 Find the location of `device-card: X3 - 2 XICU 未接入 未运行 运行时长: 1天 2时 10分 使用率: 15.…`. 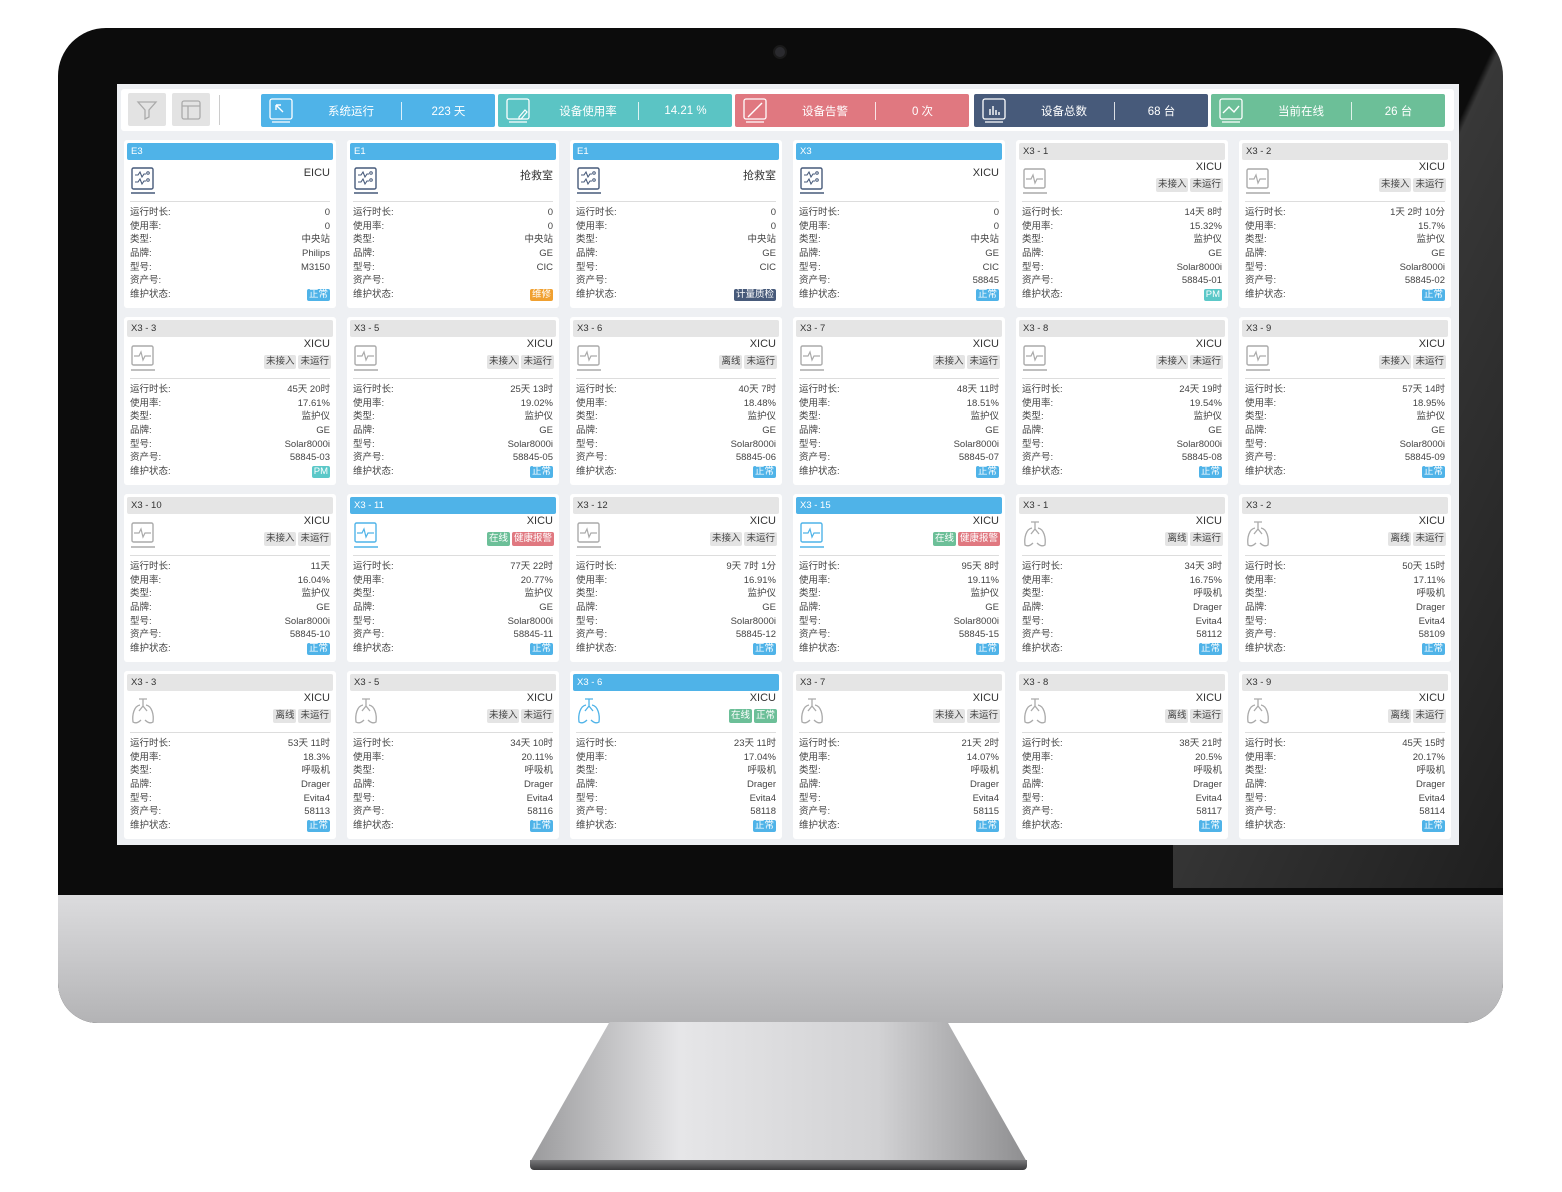

device-card: X3 - 2 XICU 未接入 未运行 运行时长: 1天 2时 10分 使用率: 15.… is located at coordinates (1345, 224).